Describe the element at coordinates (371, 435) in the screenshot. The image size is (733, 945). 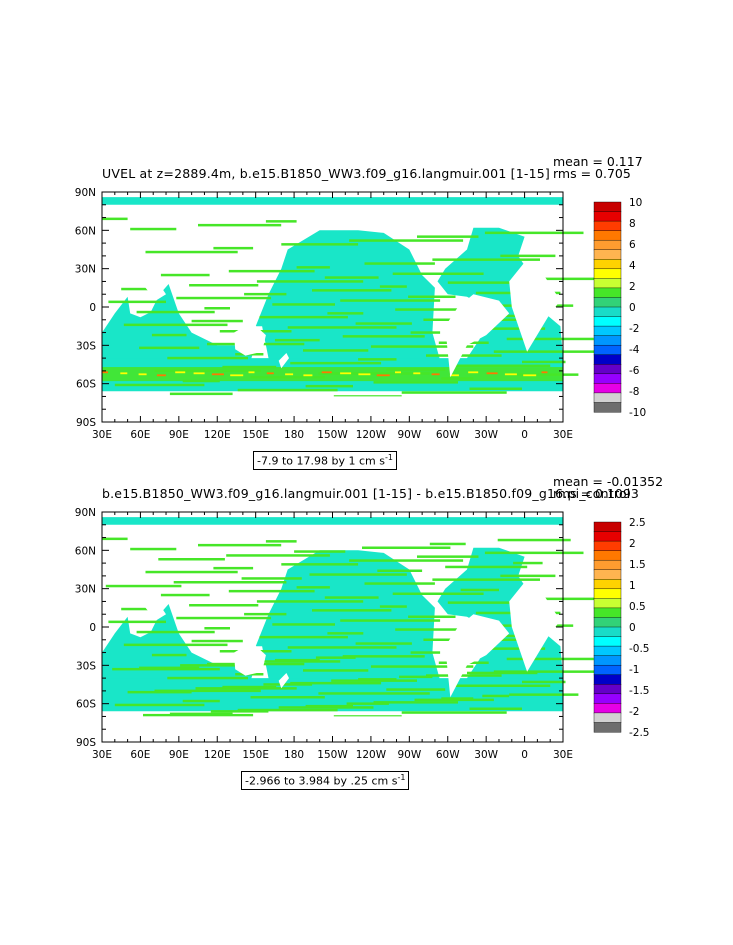
I see `x-tick-label: 120W` at that location.